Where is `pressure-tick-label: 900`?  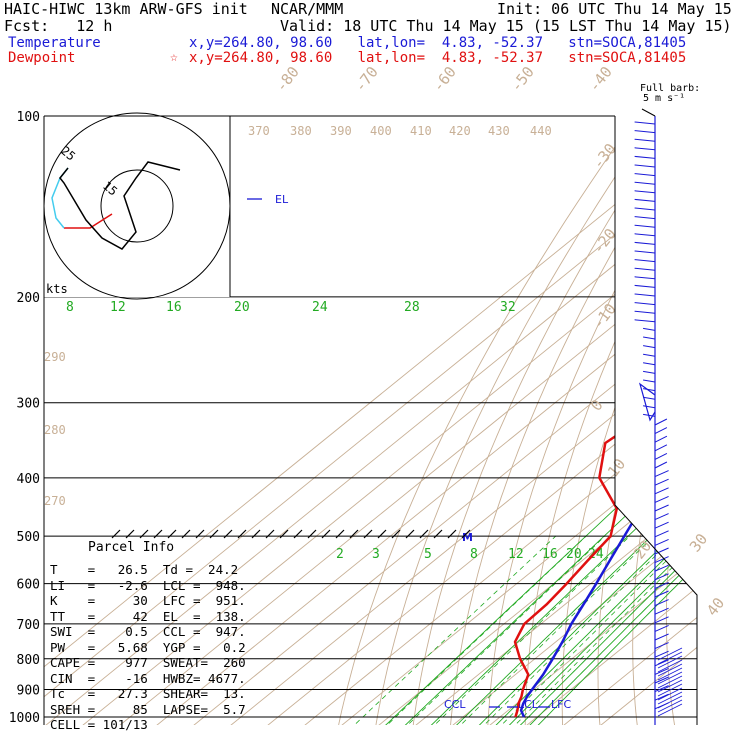
pressure-tick-label: 900 is located at coordinates (28, 690).